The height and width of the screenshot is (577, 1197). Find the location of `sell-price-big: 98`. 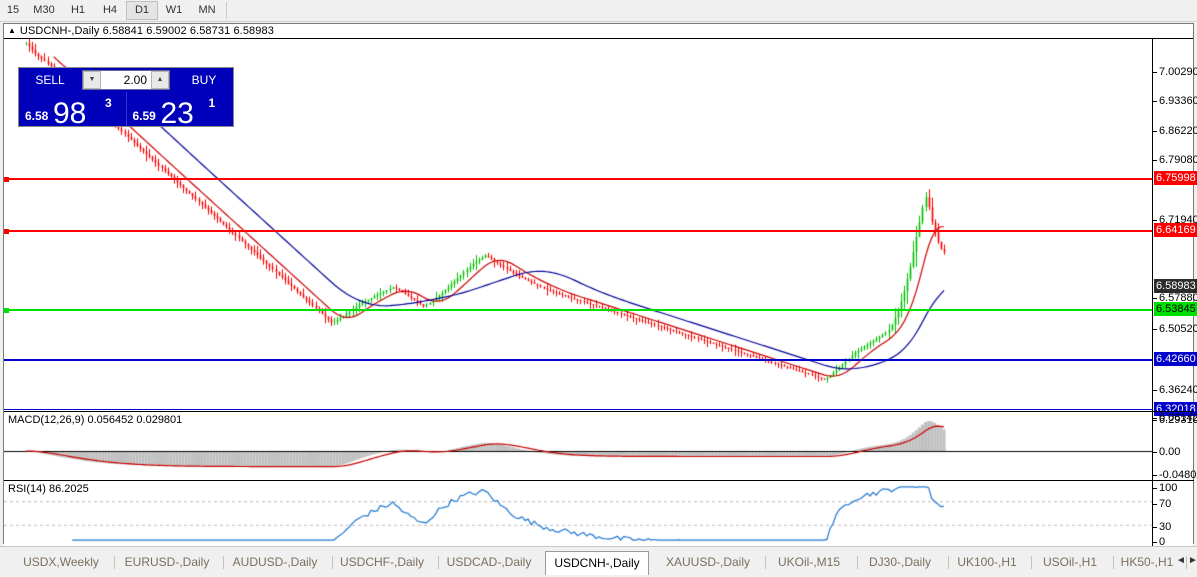

sell-price-big: 98 is located at coordinates (70, 113).